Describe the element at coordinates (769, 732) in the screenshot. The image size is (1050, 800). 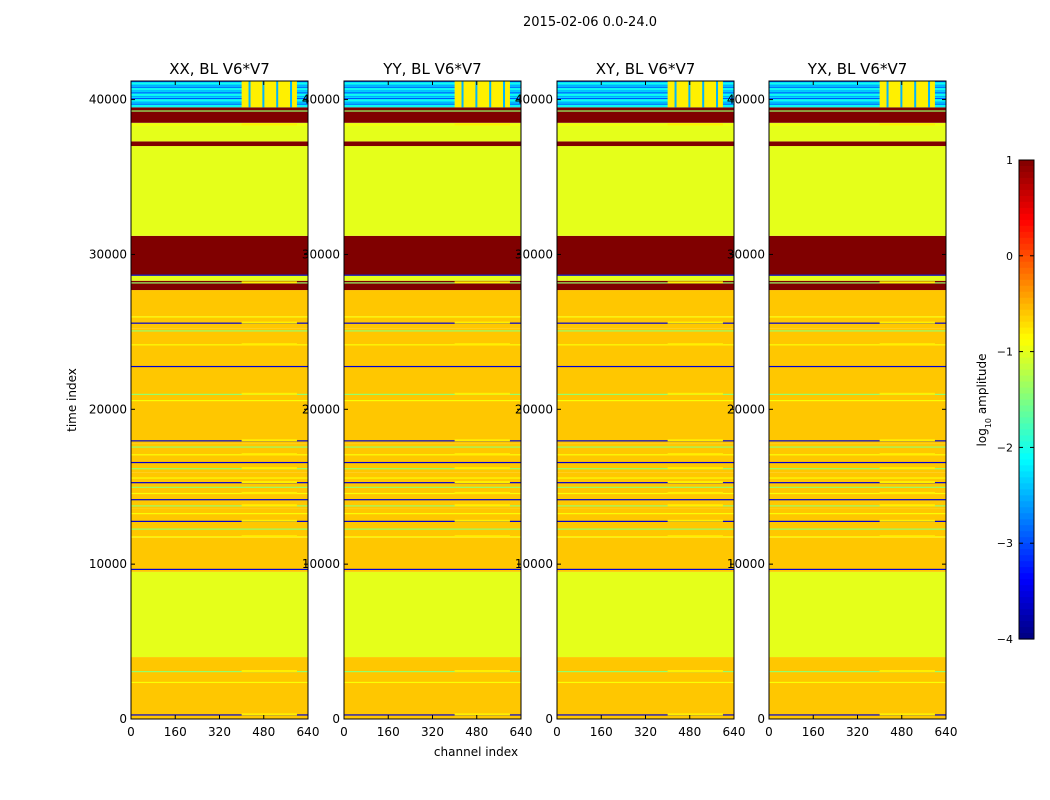
I see `x-tick-label: 0` at that location.